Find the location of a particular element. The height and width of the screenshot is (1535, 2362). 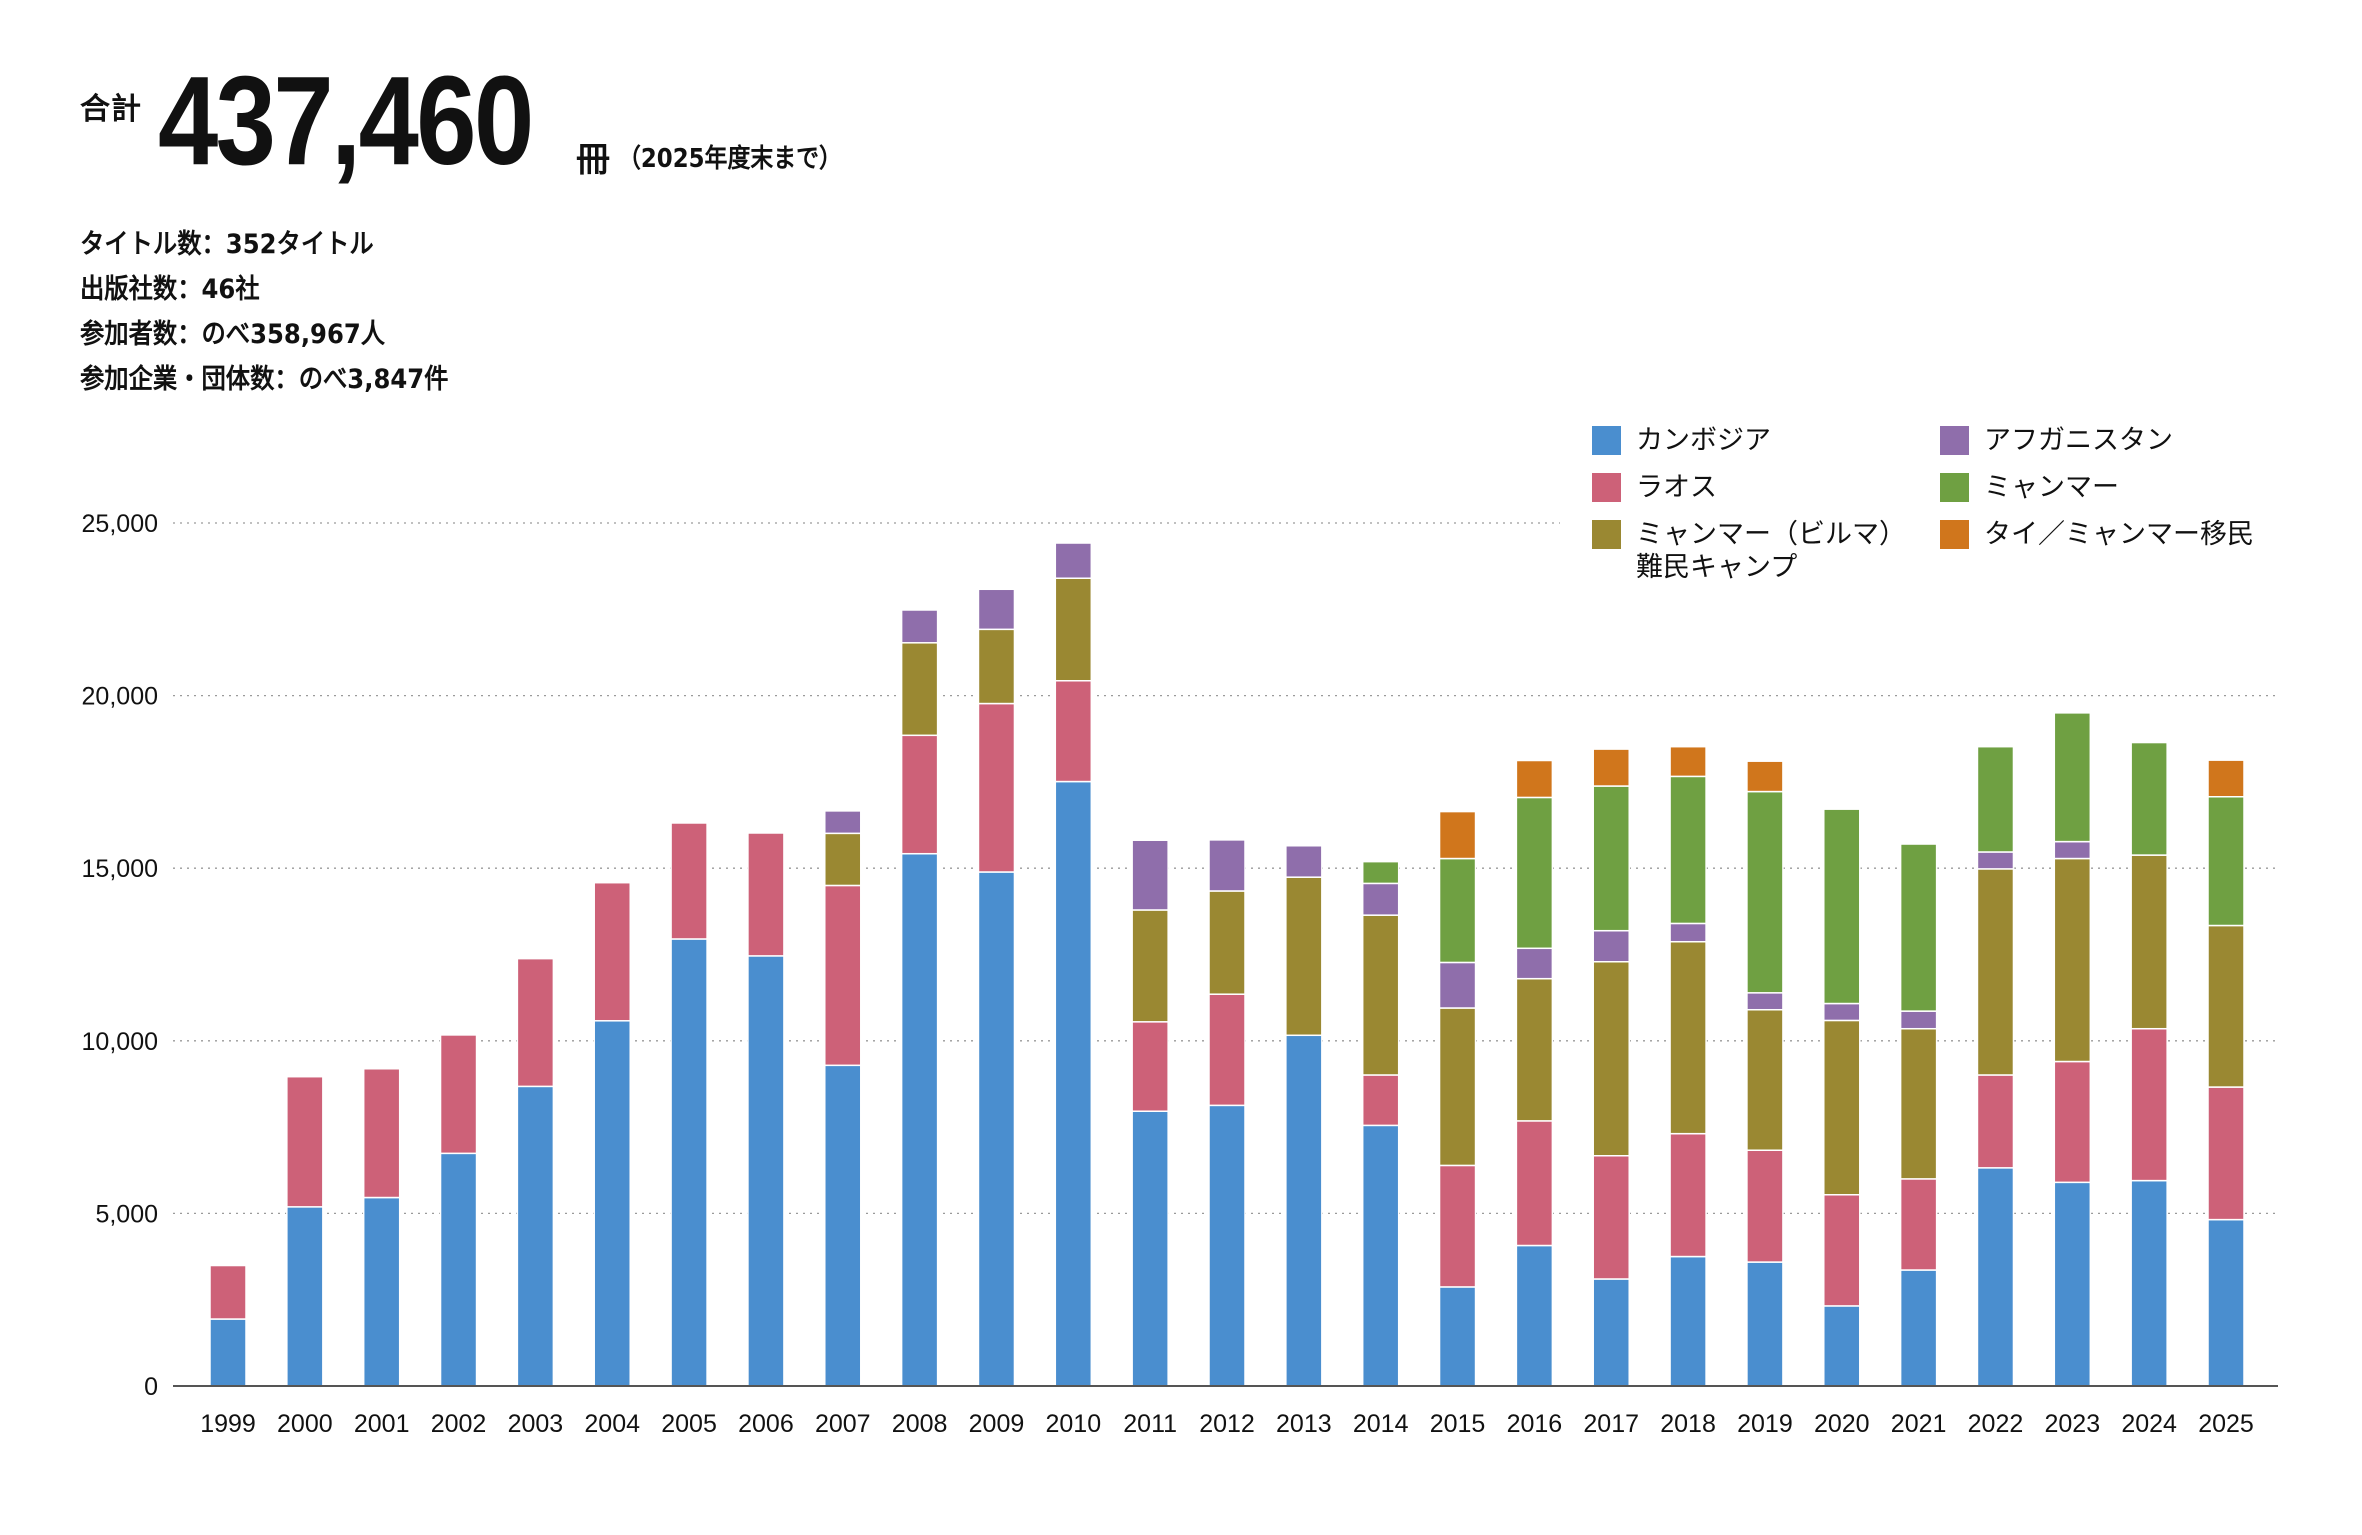

total-unit: 冊 is located at coordinates (593, 160).